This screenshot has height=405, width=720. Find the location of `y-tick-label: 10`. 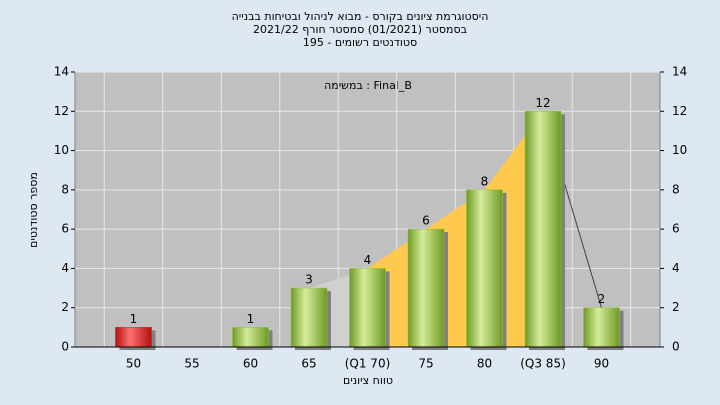

y-tick-label: 10 is located at coordinates (61, 150).